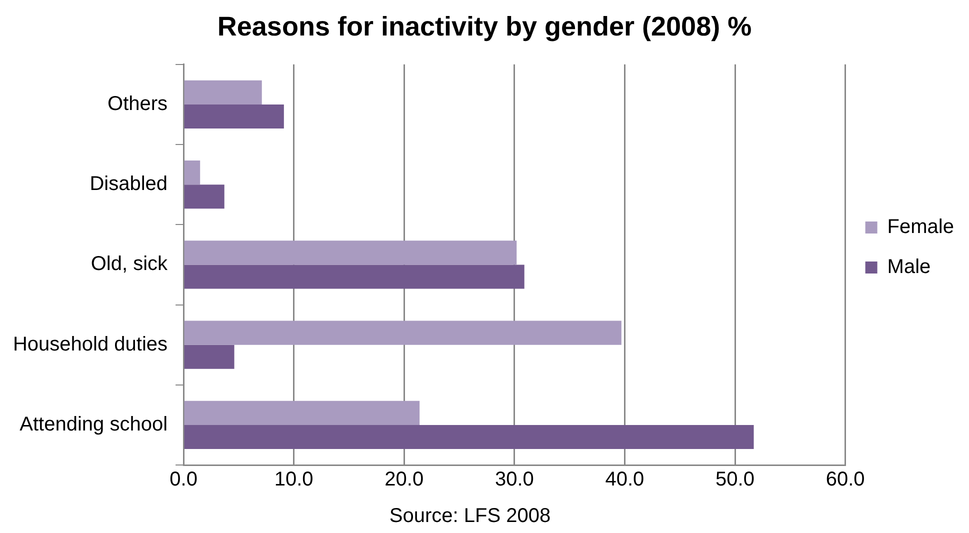  Describe the element at coordinates (94, 424) in the screenshot. I see `y-tick-label: Attending school` at that location.